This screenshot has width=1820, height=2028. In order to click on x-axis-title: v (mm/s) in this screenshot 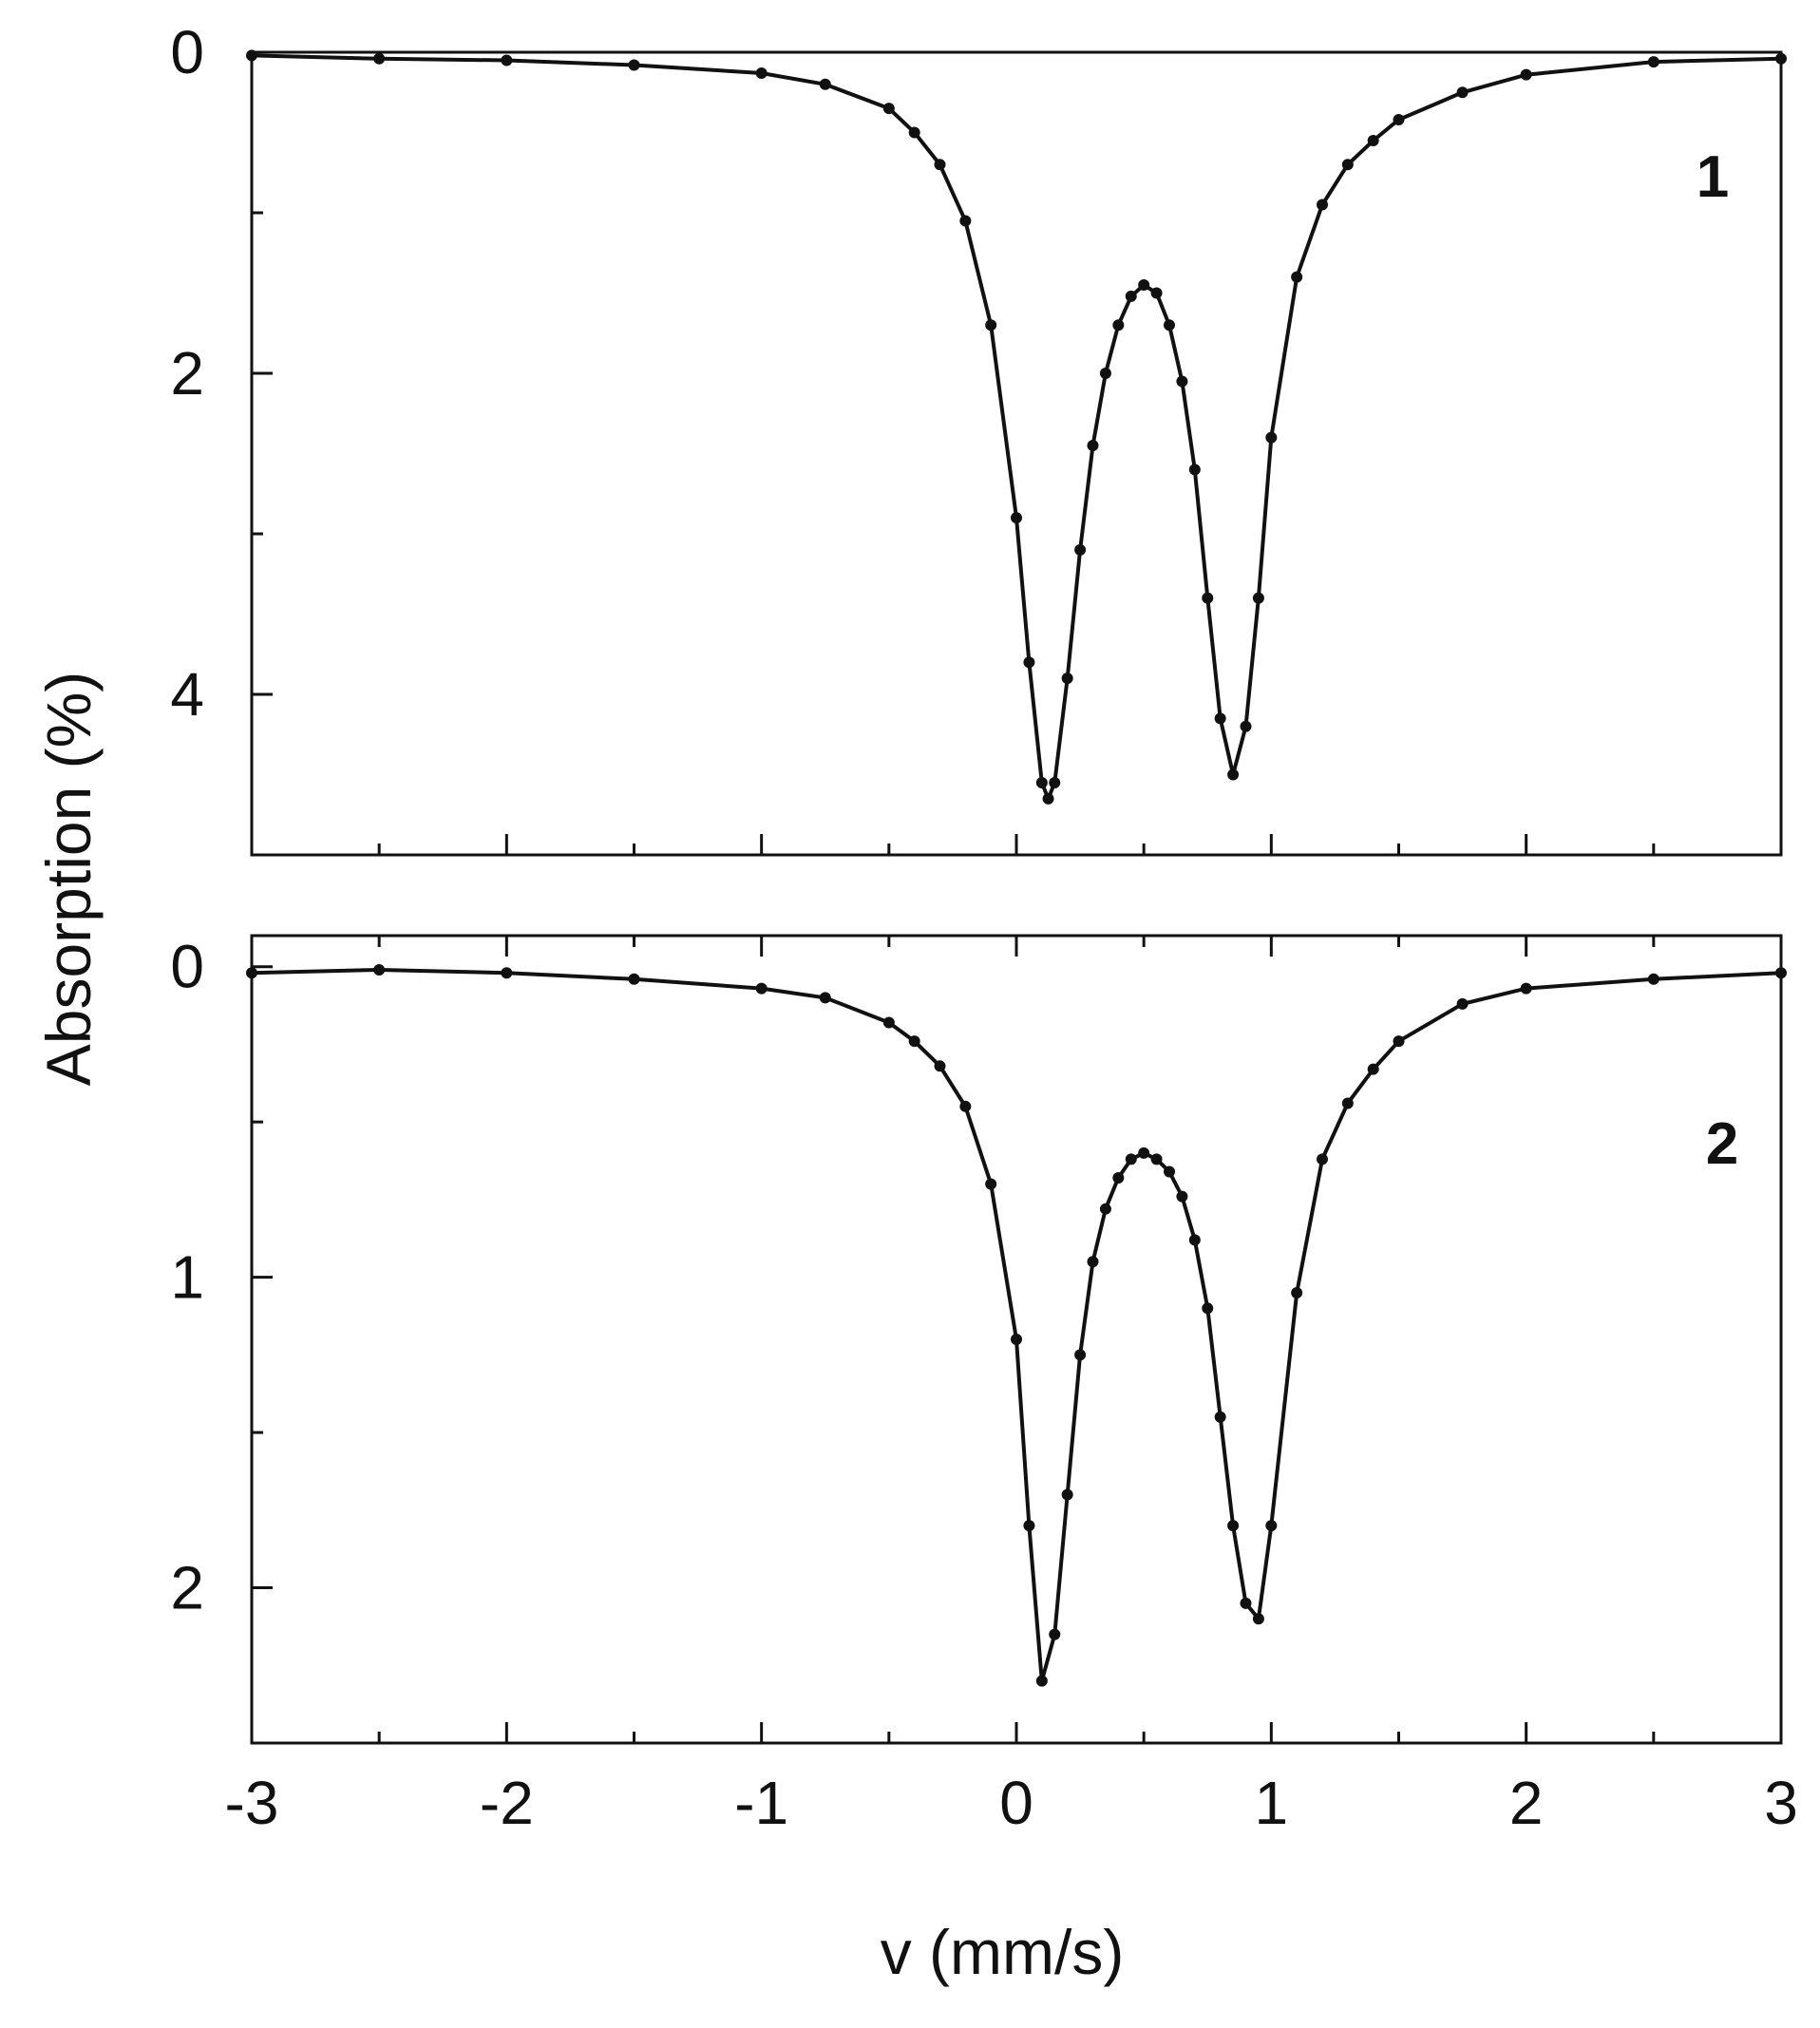, I will do `click(1003, 1952)`.